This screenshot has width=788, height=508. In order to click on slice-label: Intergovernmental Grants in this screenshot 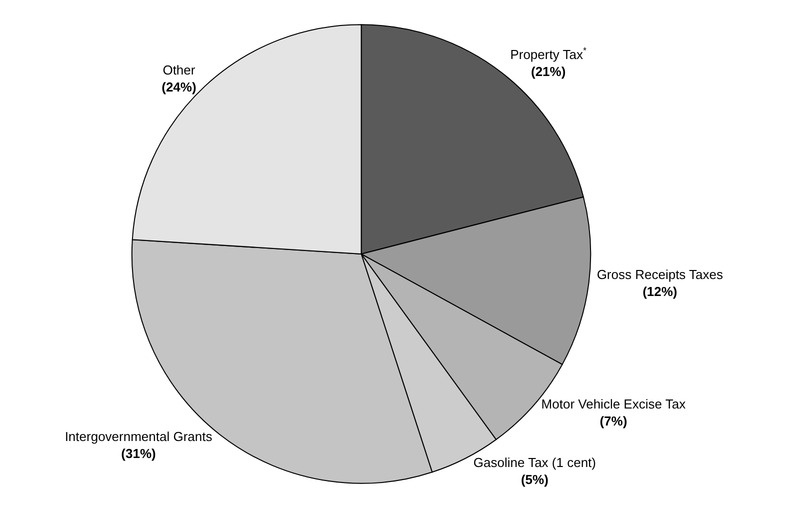, I will do `click(138, 436)`.